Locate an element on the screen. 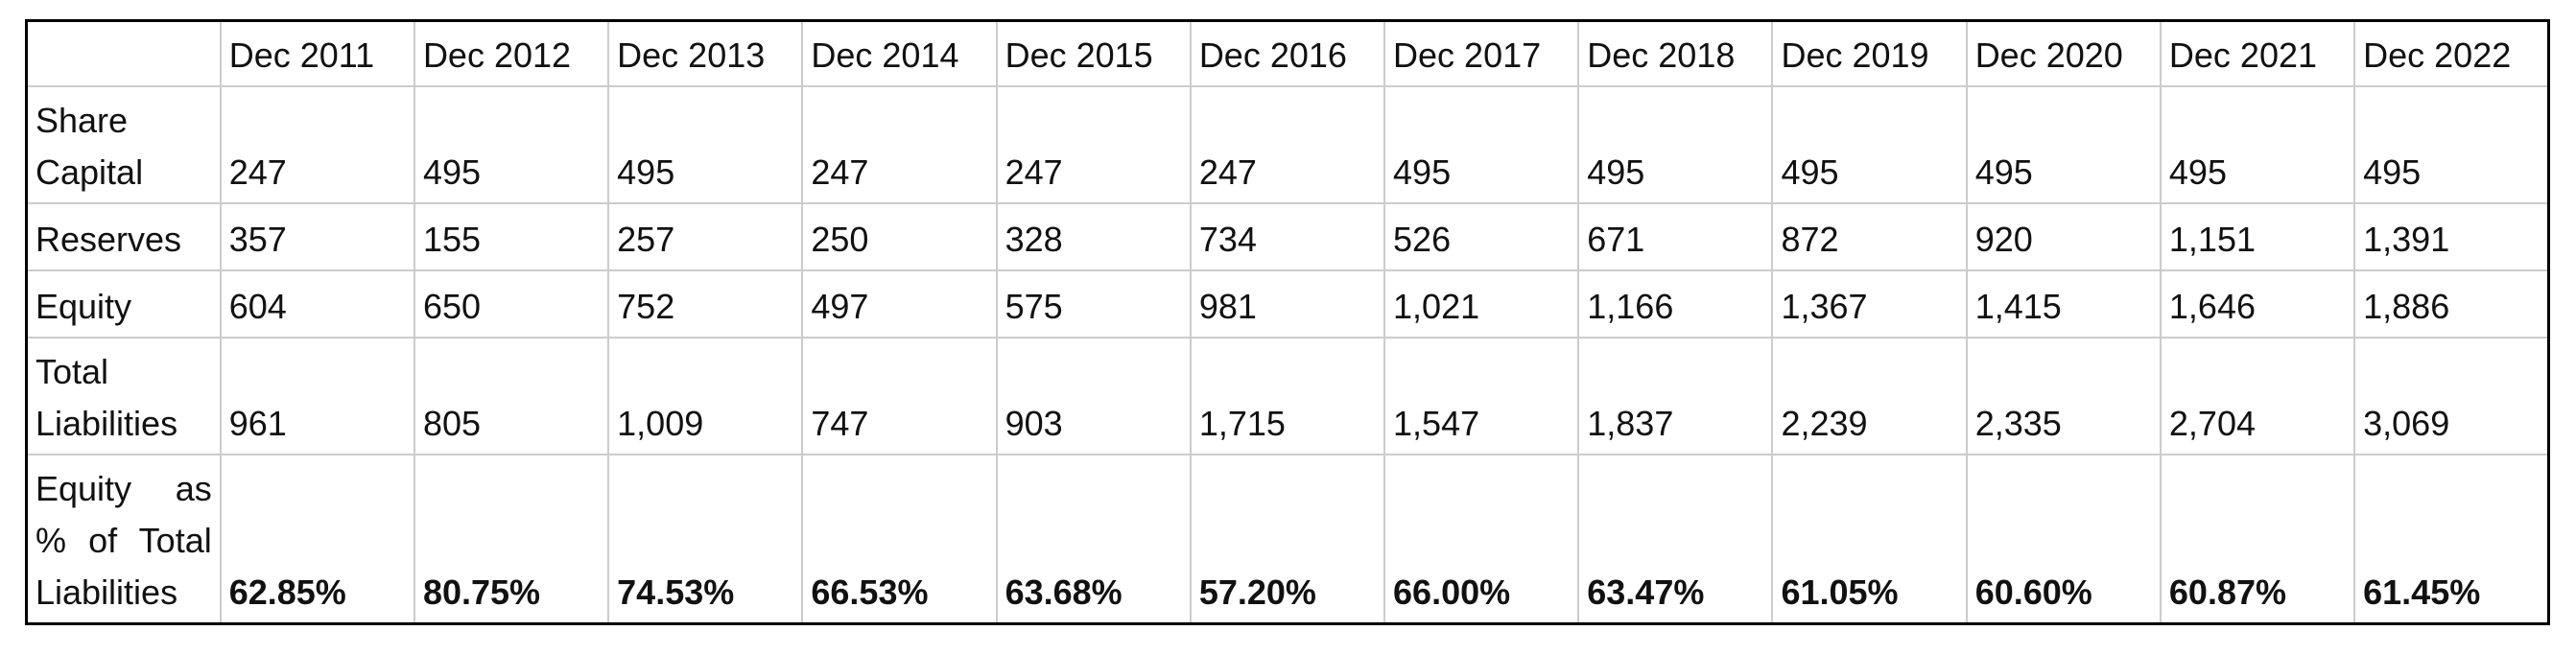 The image size is (2576, 654). row-label: Total Liabilities is located at coordinates (124, 396).